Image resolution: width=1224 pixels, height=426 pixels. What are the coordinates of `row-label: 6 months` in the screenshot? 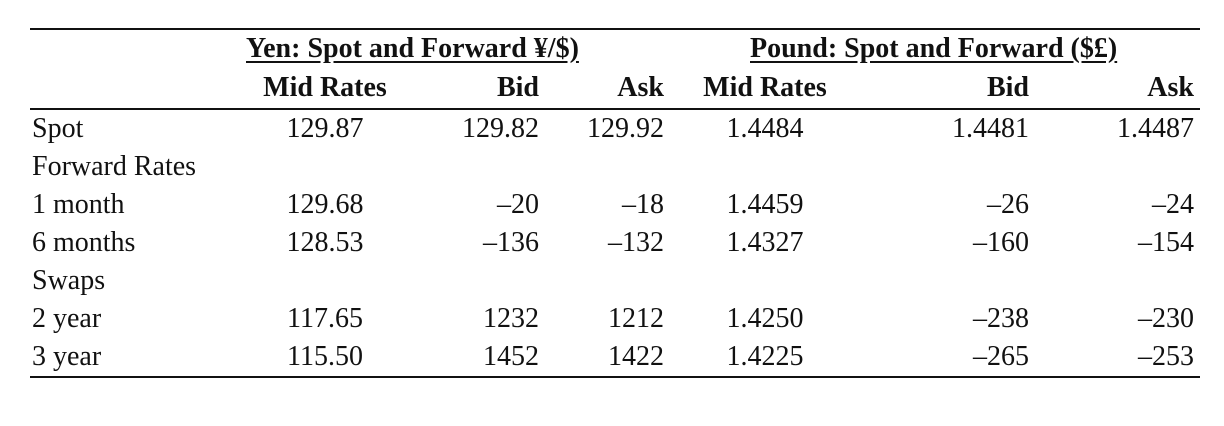 It's located at (84, 242).